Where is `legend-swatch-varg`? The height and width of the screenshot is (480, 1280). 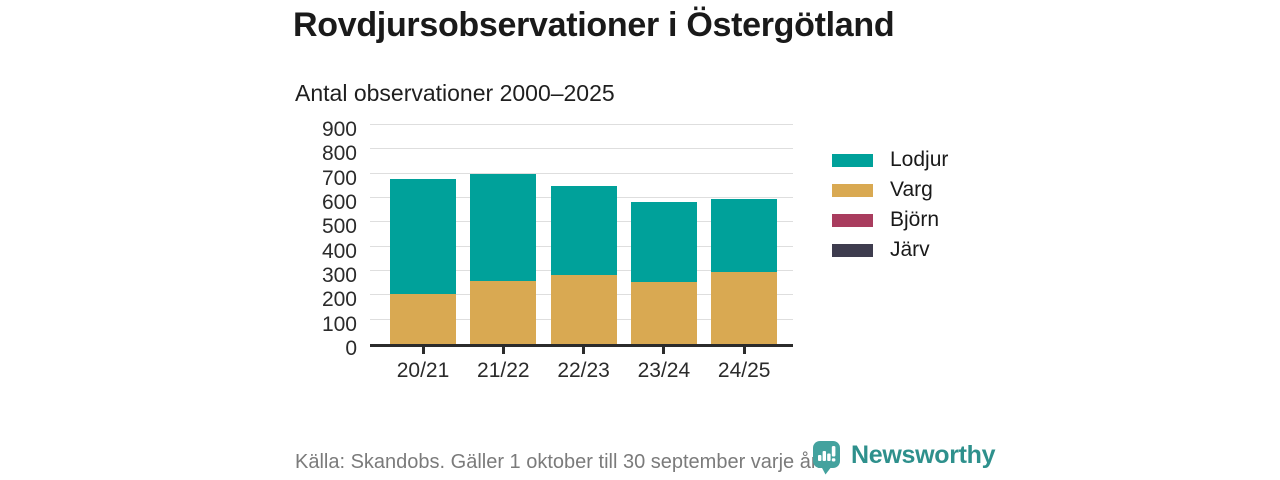 legend-swatch-varg is located at coordinates (852, 190).